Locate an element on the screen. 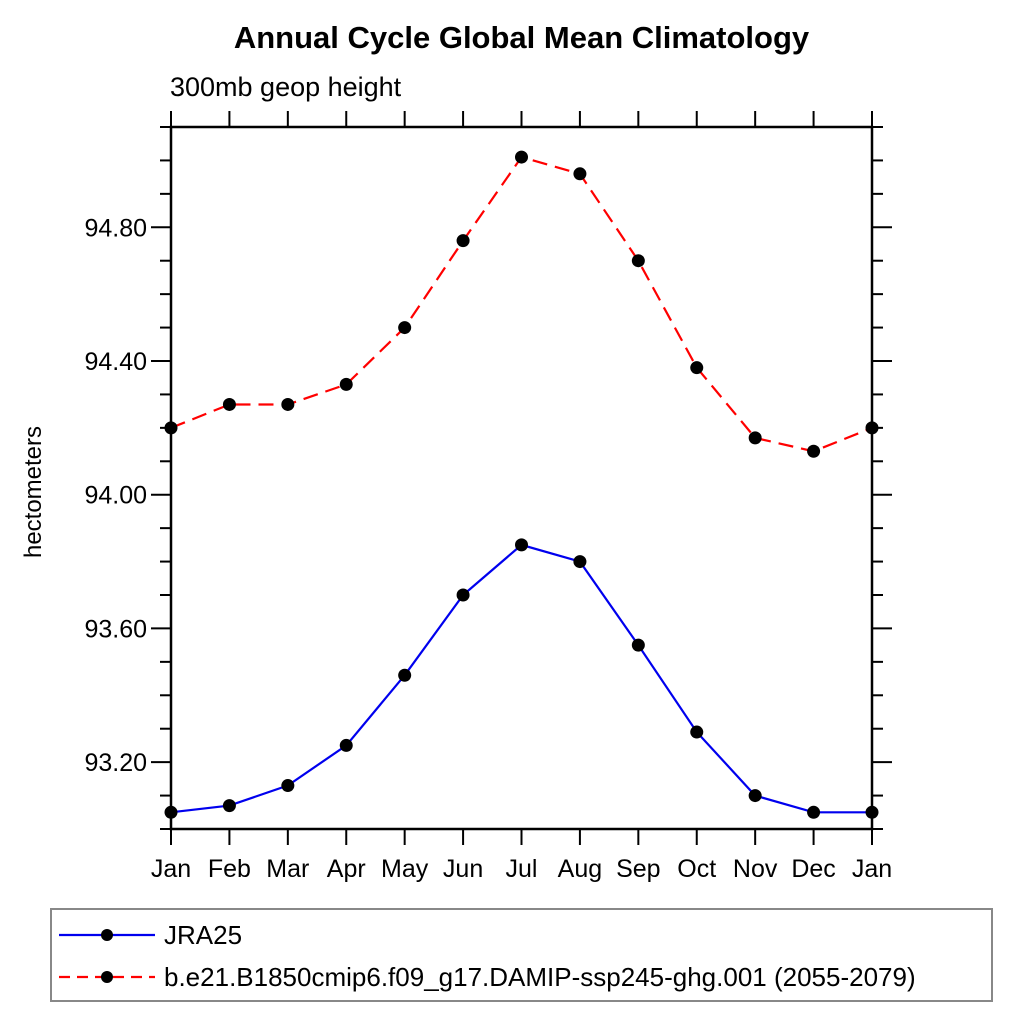 The height and width of the screenshot is (1024, 1024). x-axis-tick-label: Dec is located at coordinates (813, 869).